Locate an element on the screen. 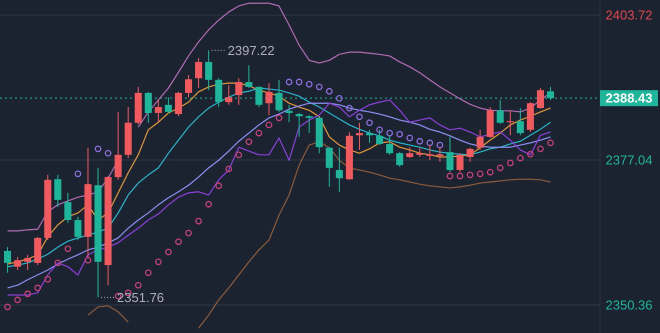  ref-line-label: 2388.43 is located at coordinates (629, 98).